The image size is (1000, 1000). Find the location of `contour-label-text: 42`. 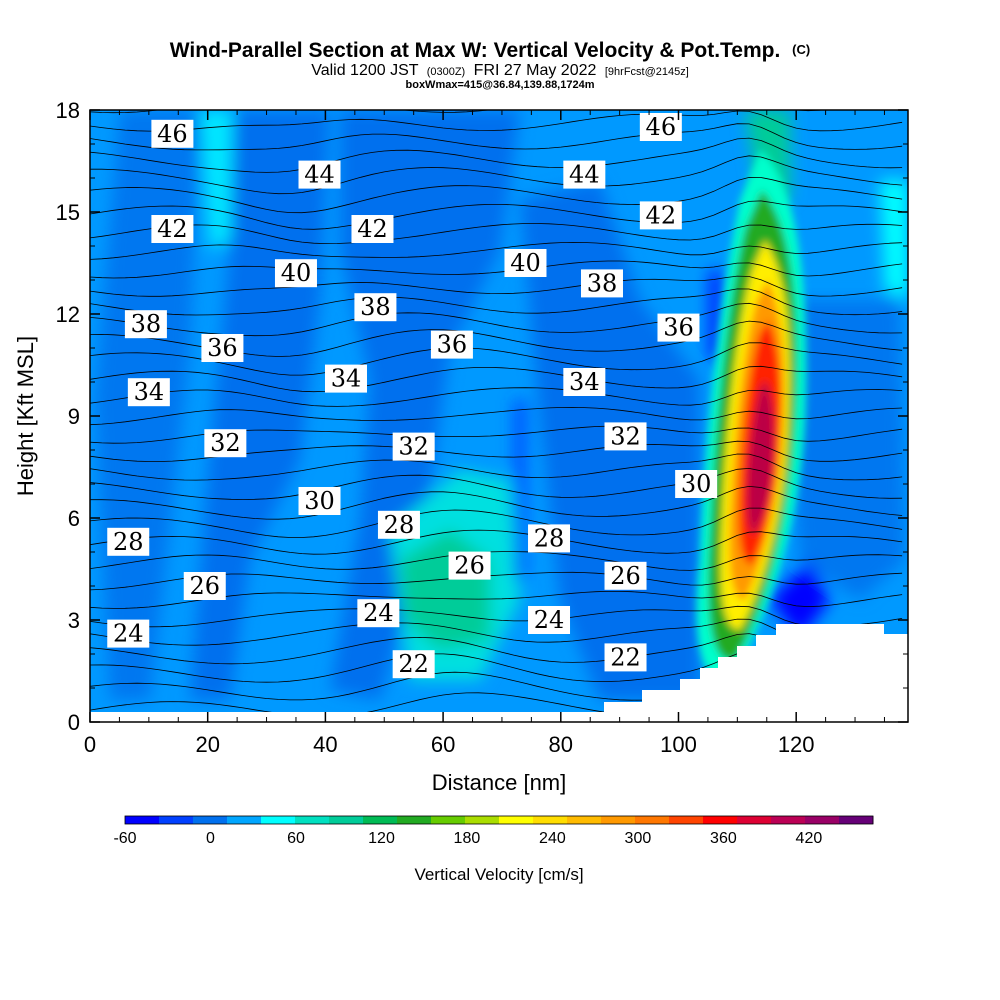

contour-label-text: 42 is located at coordinates (661, 215).